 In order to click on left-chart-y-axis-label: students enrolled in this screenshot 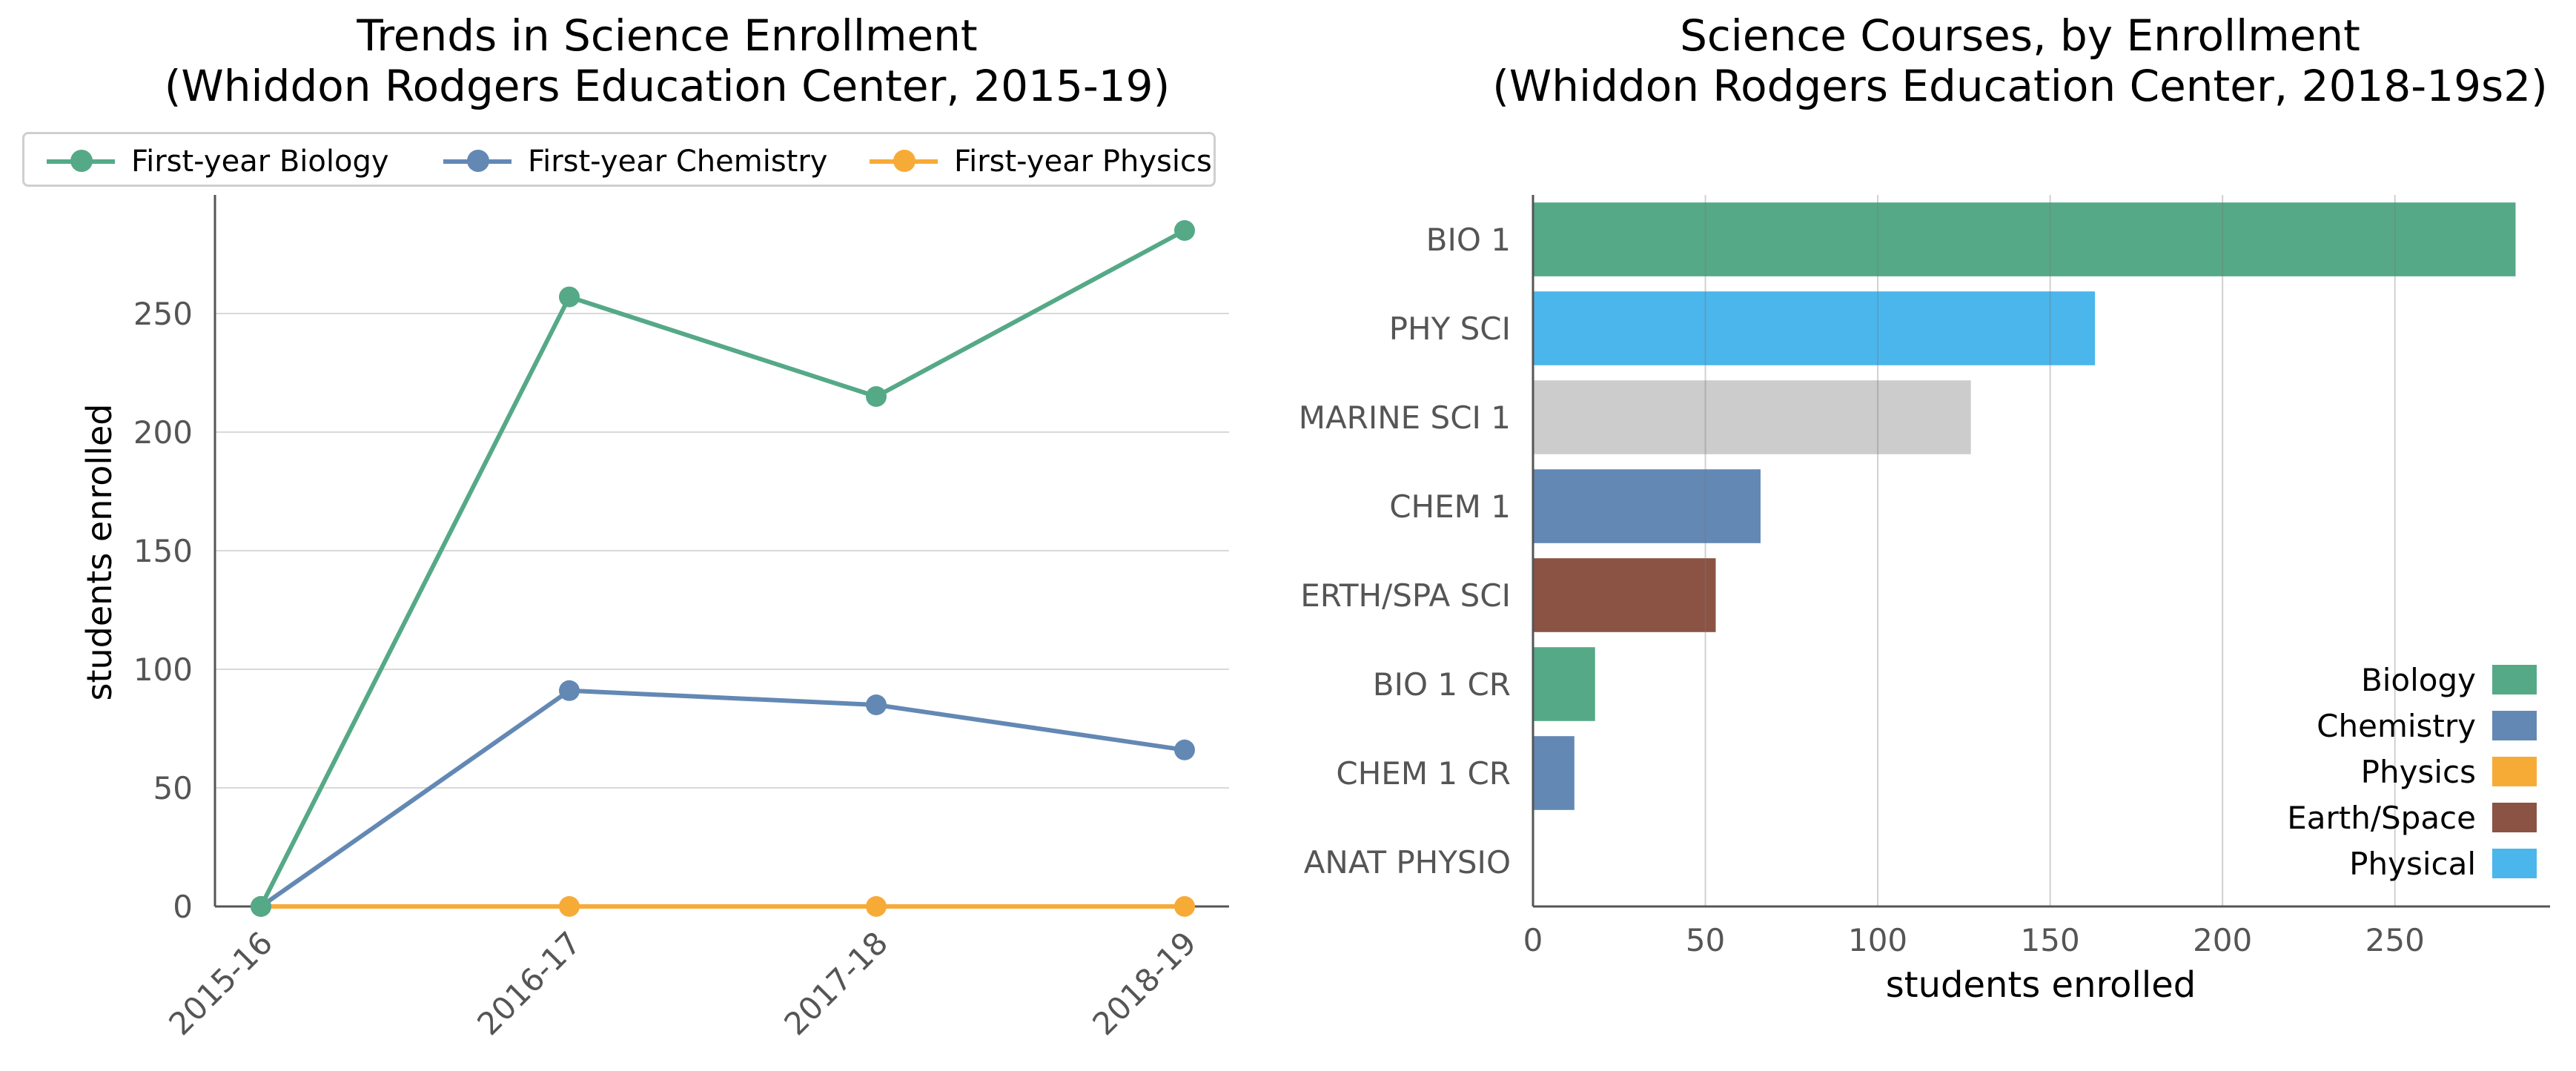, I will do `click(99, 552)`.